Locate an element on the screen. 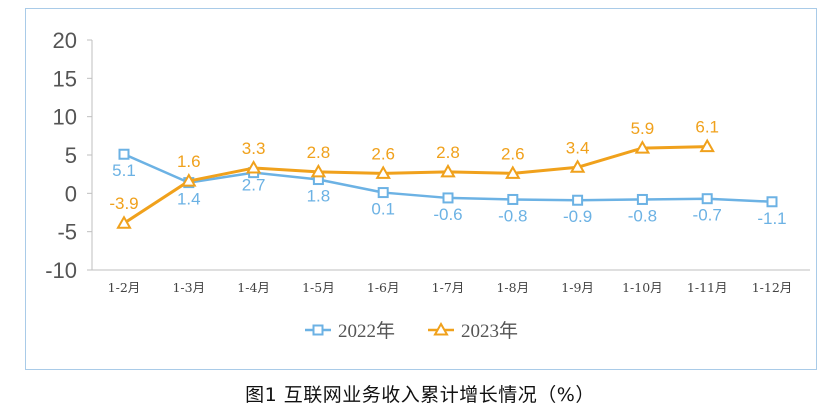 Image resolution: width=840 pixels, height=419 pixels. x-tick-label: 1-2月 is located at coordinates (124, 287).